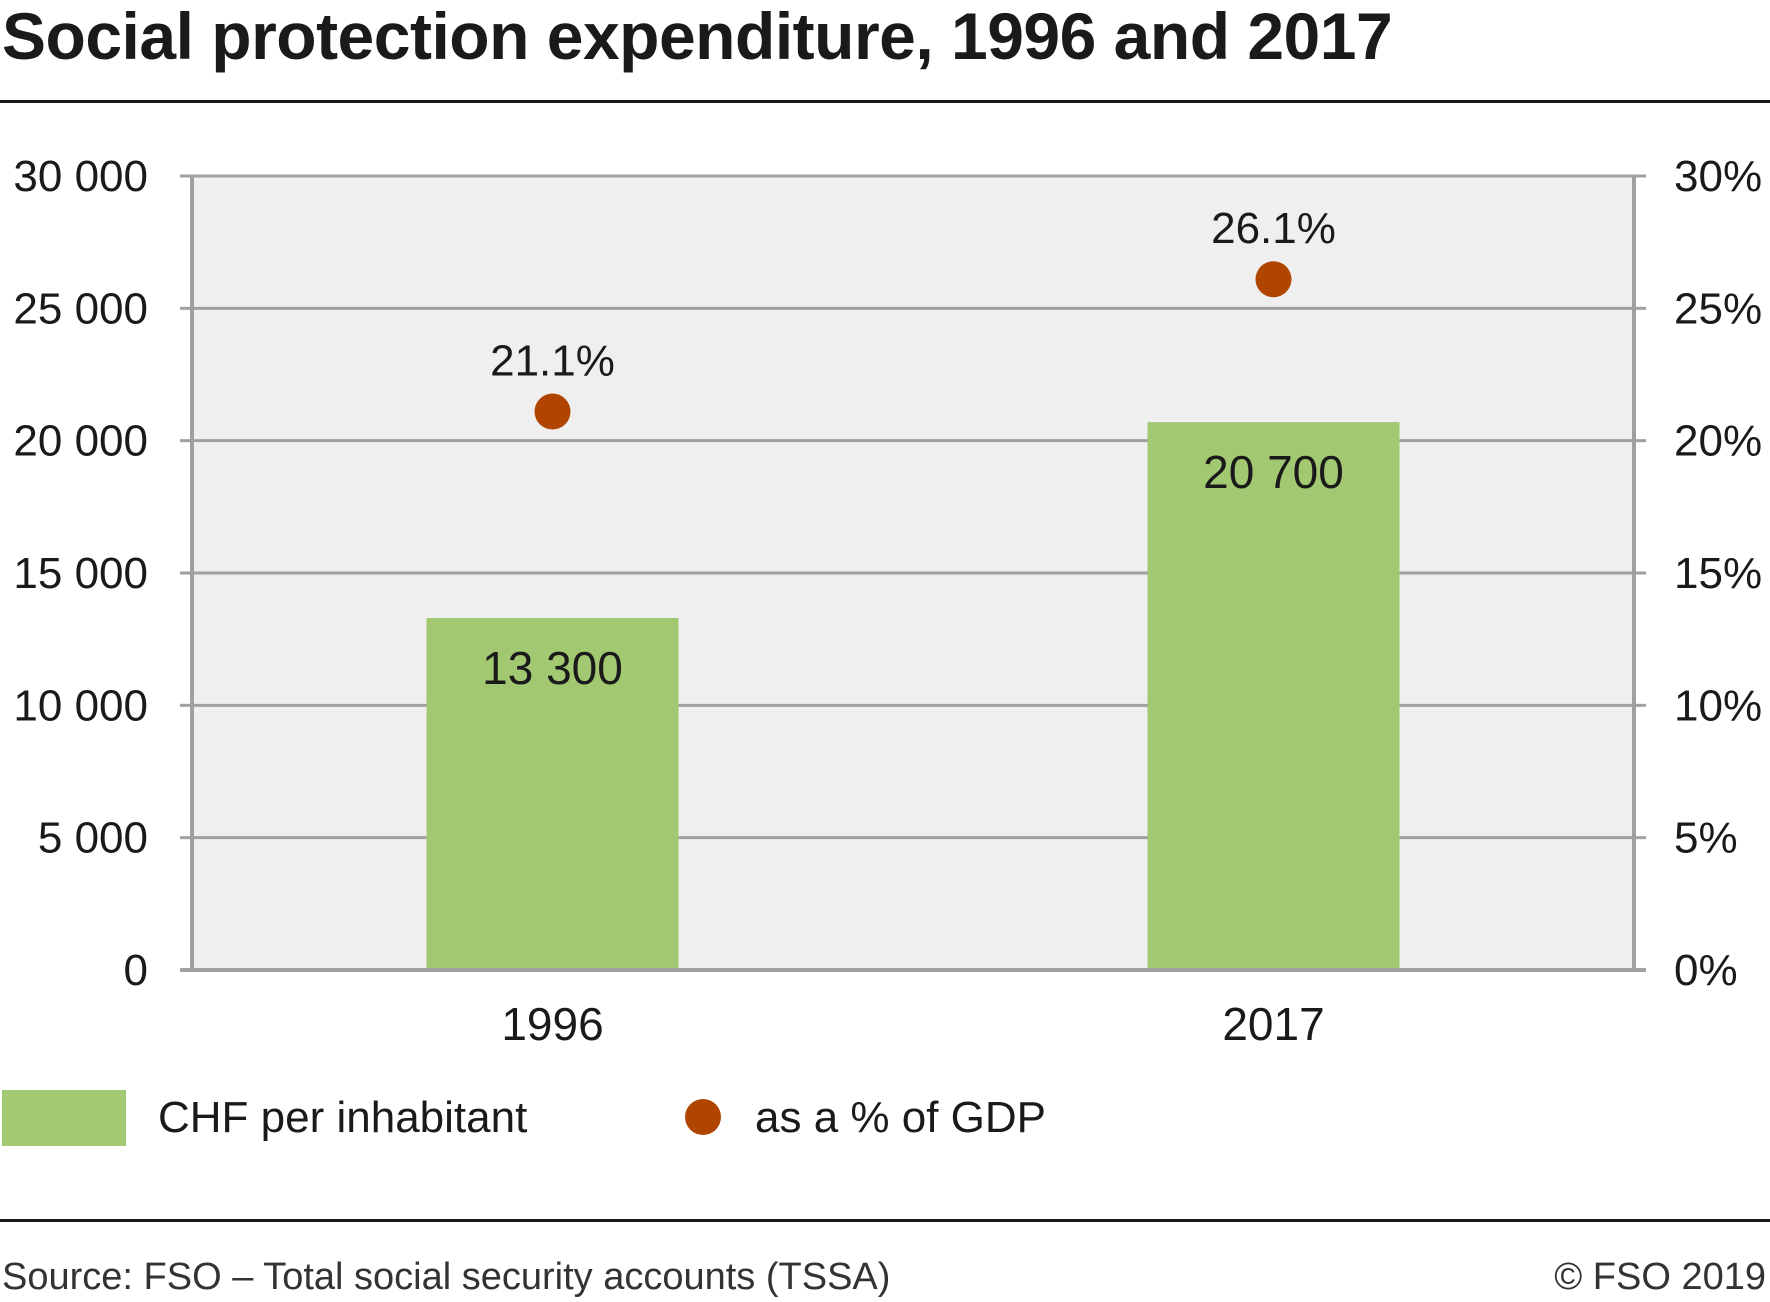 This screenshot has width=1770, height=1302. I want to click on legend-swatch-dot, so click(703, 1117).